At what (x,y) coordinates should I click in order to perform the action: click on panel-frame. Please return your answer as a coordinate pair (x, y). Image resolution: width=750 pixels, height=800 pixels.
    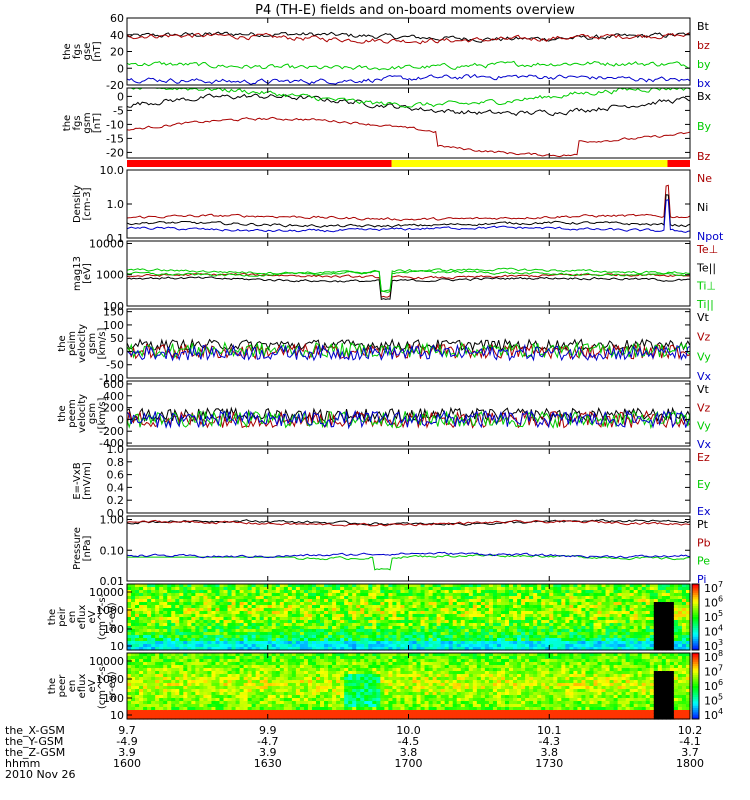
    Looking at the image, I should click on (408, 273).